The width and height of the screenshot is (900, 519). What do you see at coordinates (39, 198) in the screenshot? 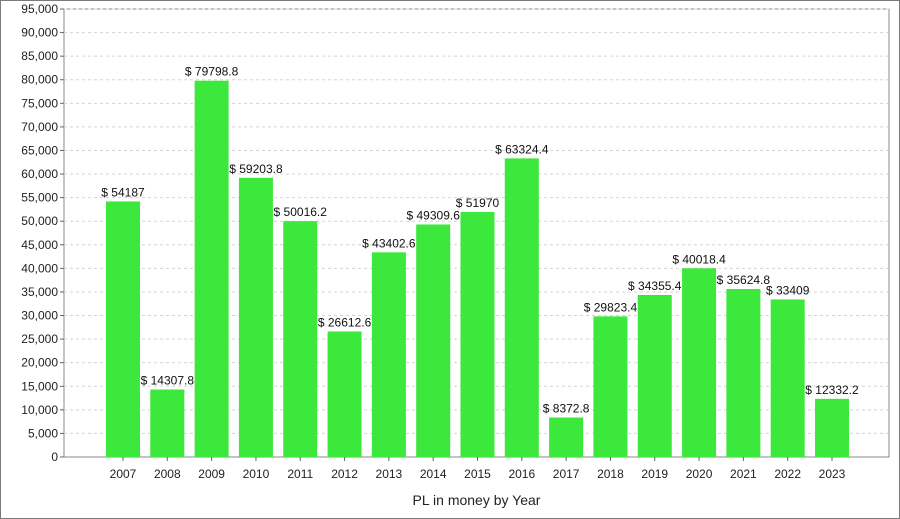
I see `y-tick-label: 55,000` at bounding box center [39, 198].